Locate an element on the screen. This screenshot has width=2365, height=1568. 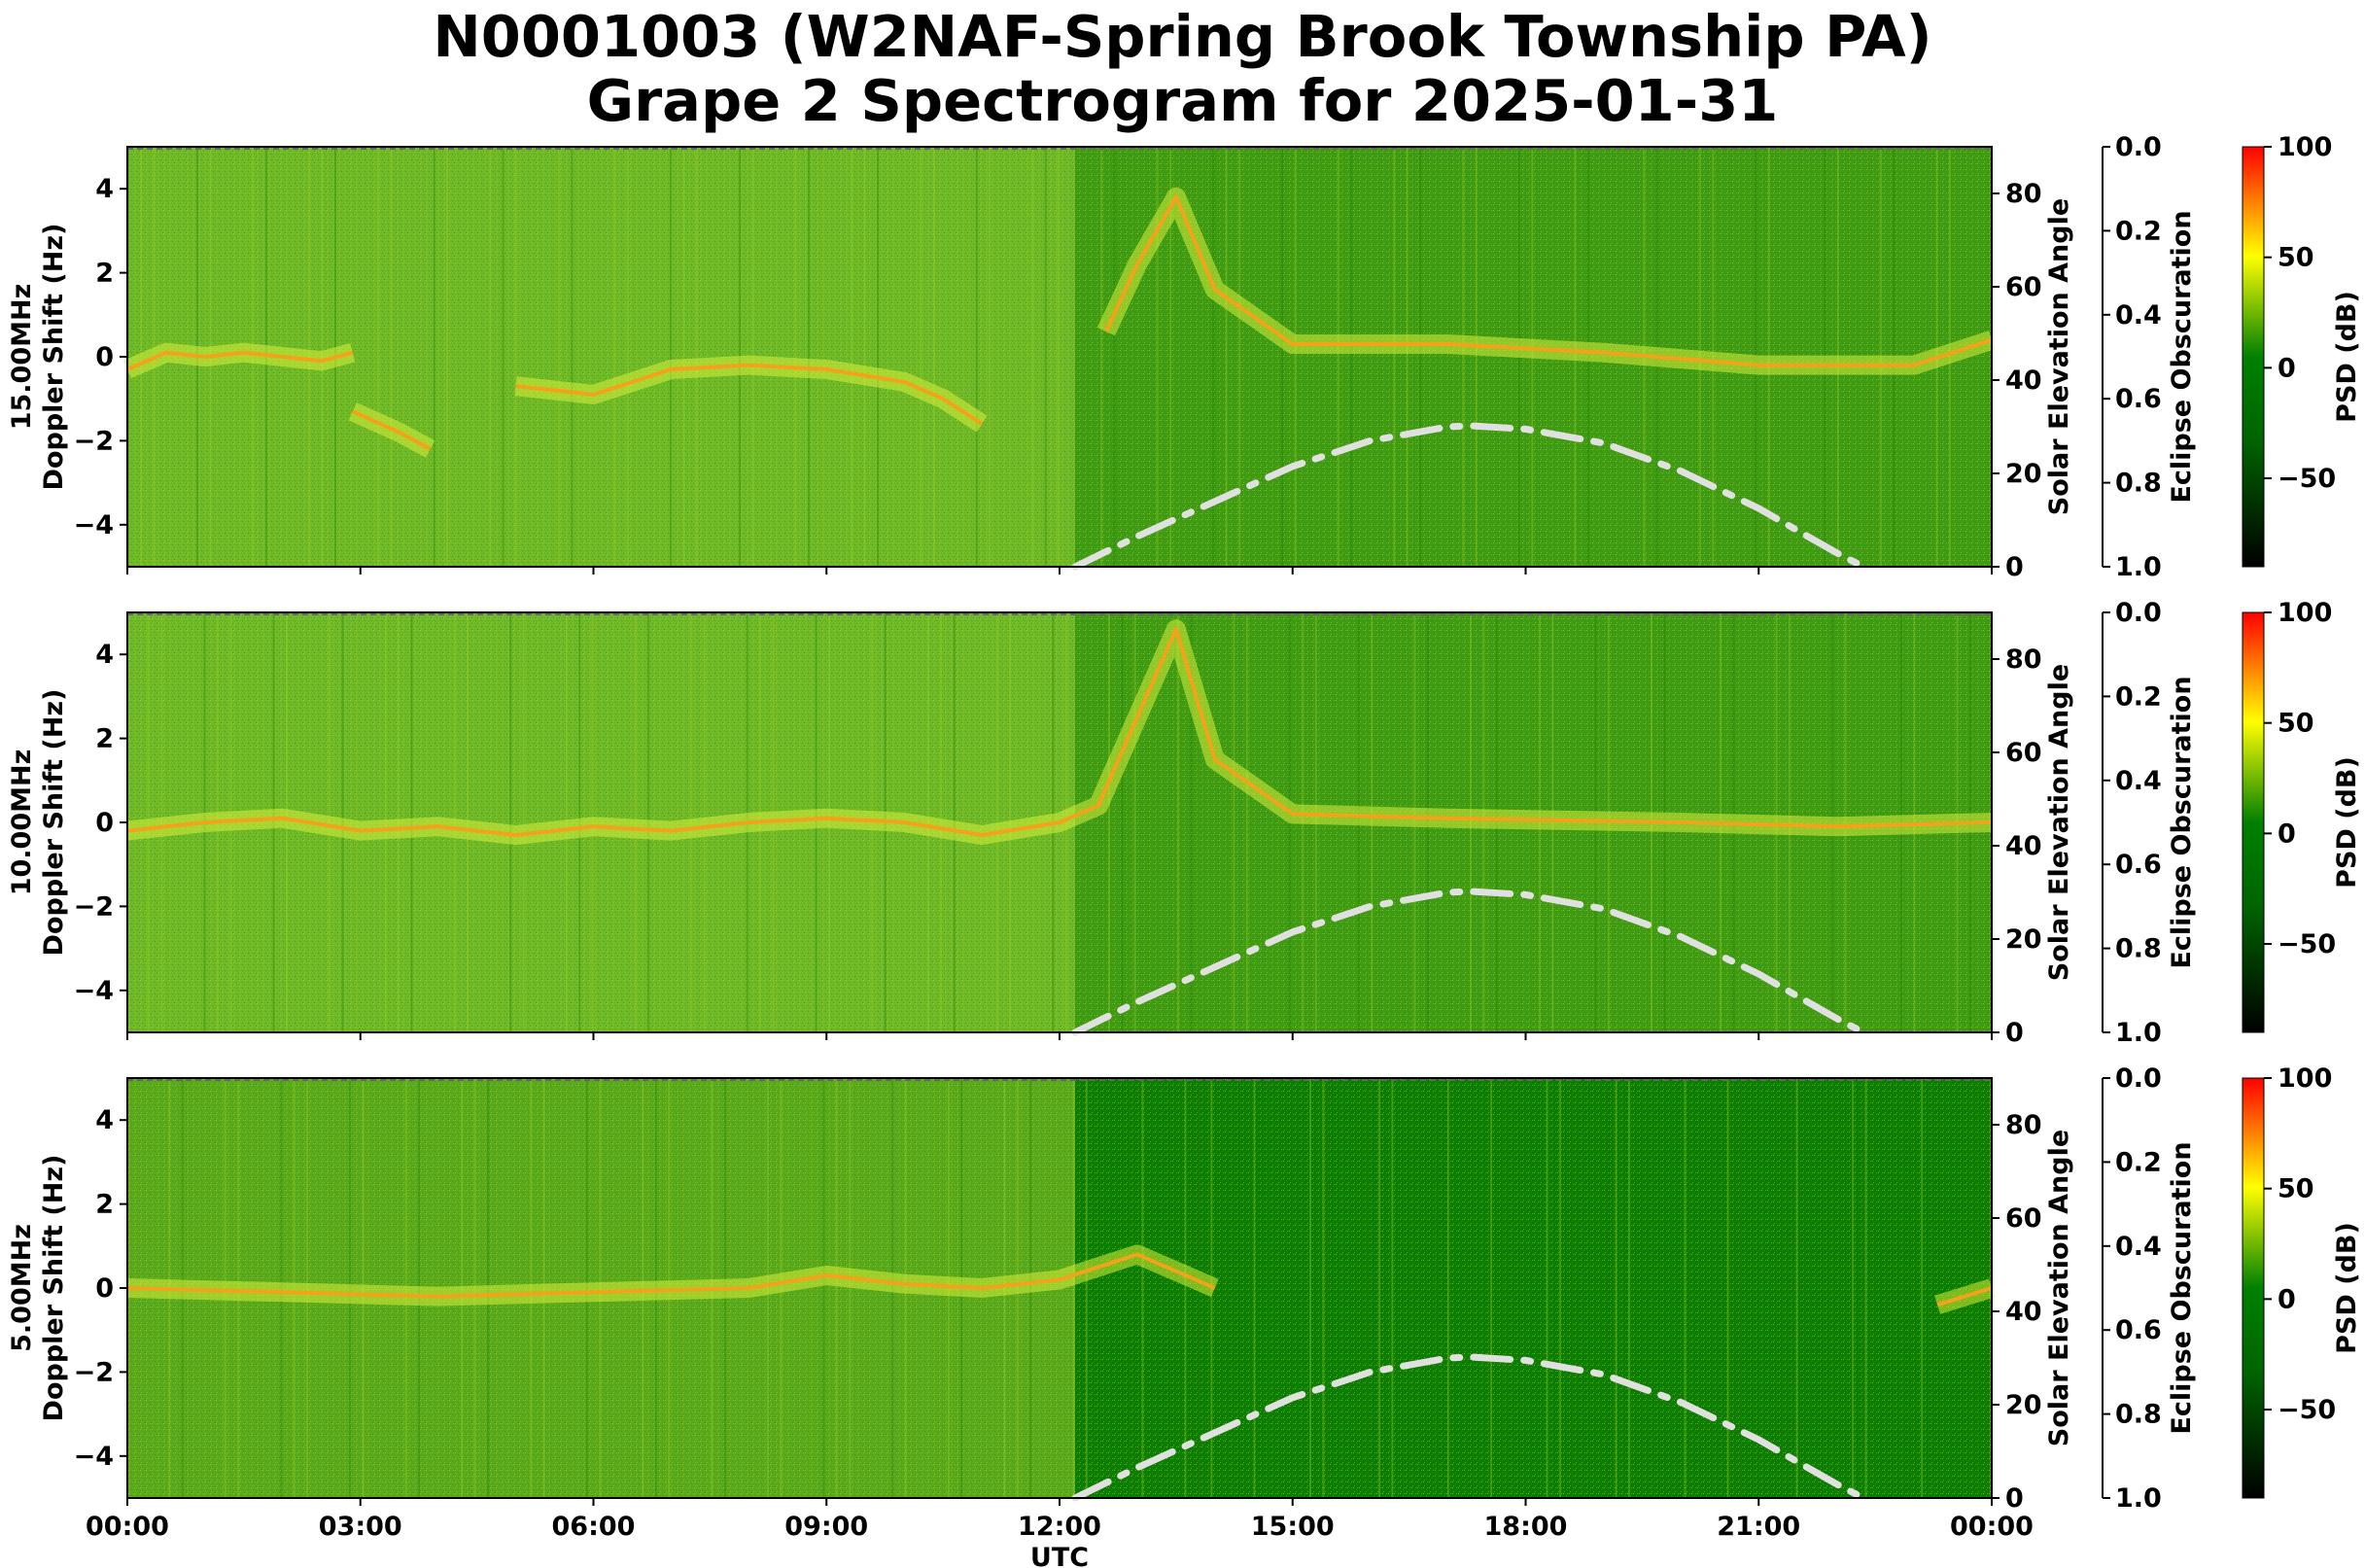
eclipse-tick-label: 0.4 is located at coordinates (2138, 315).